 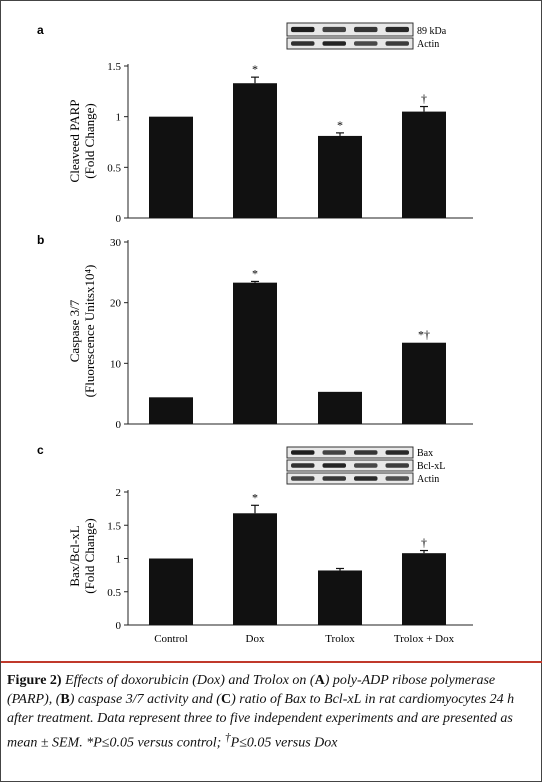 I want to click on x-tick-label: Trolox + Dox, so click(x=424, y=639).